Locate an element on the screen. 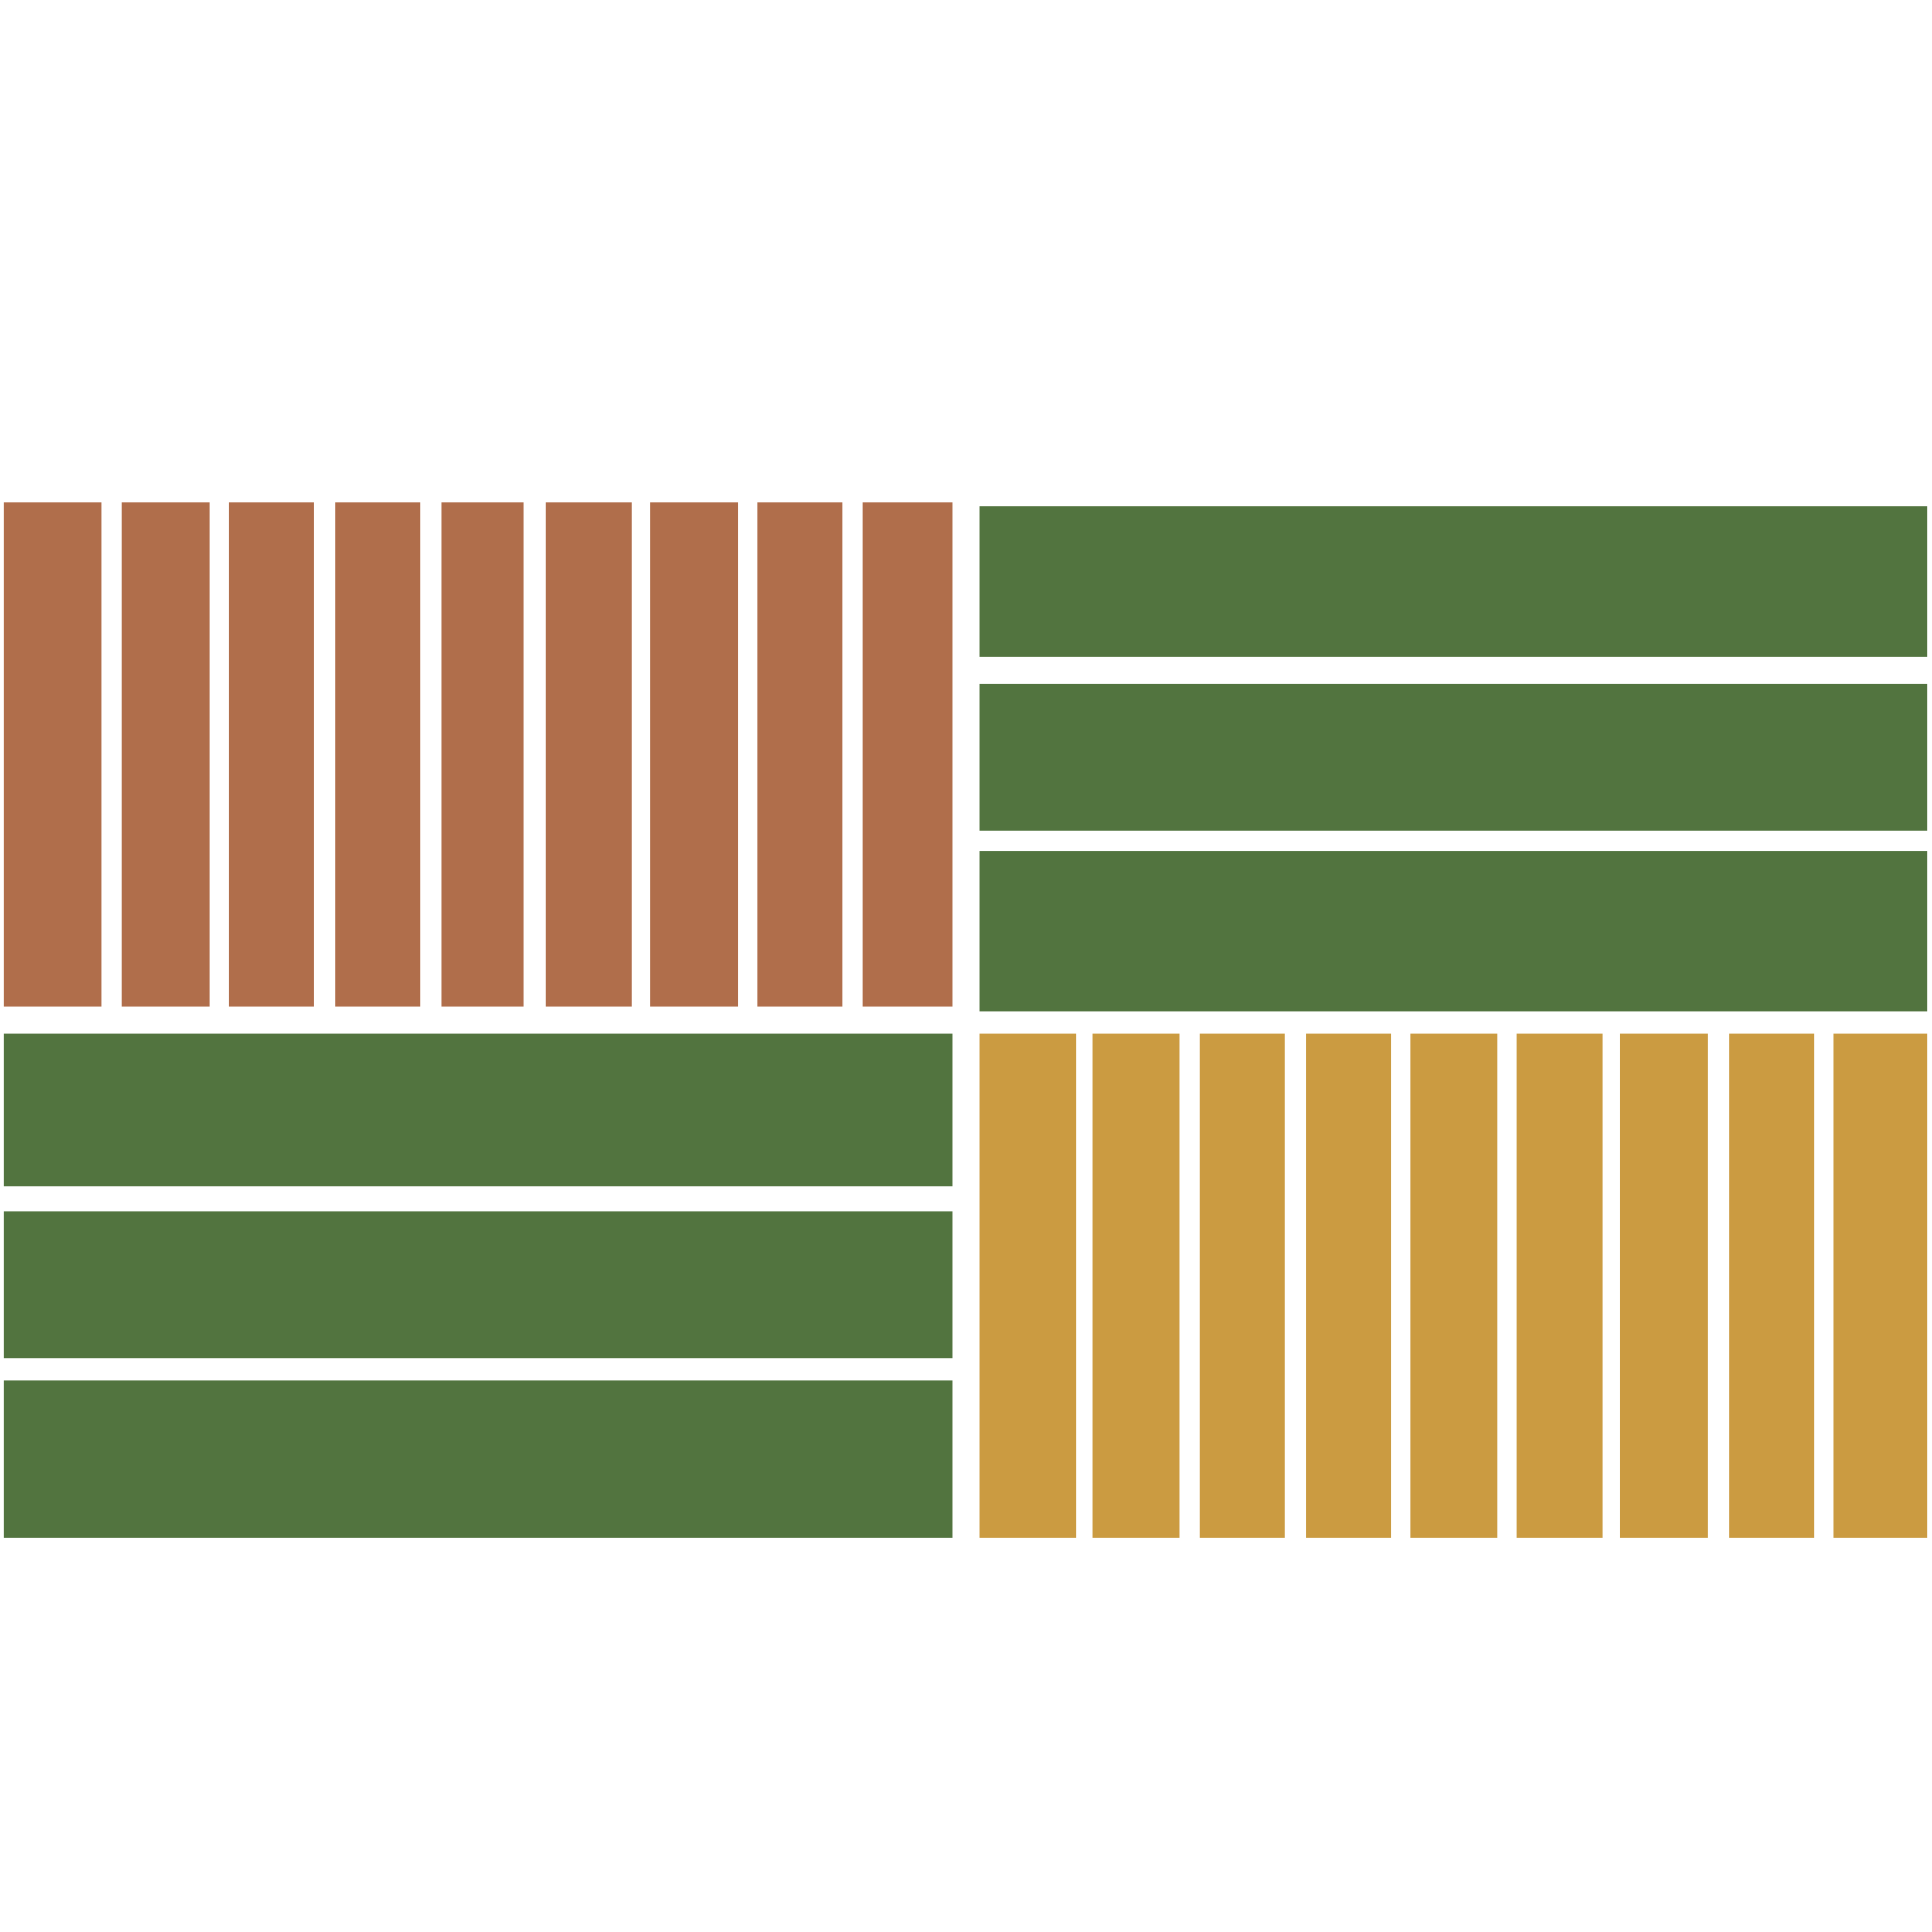 The width and height of the screenshot is (1932, 1932). top-right-block is located at coordinates (1453, 758).